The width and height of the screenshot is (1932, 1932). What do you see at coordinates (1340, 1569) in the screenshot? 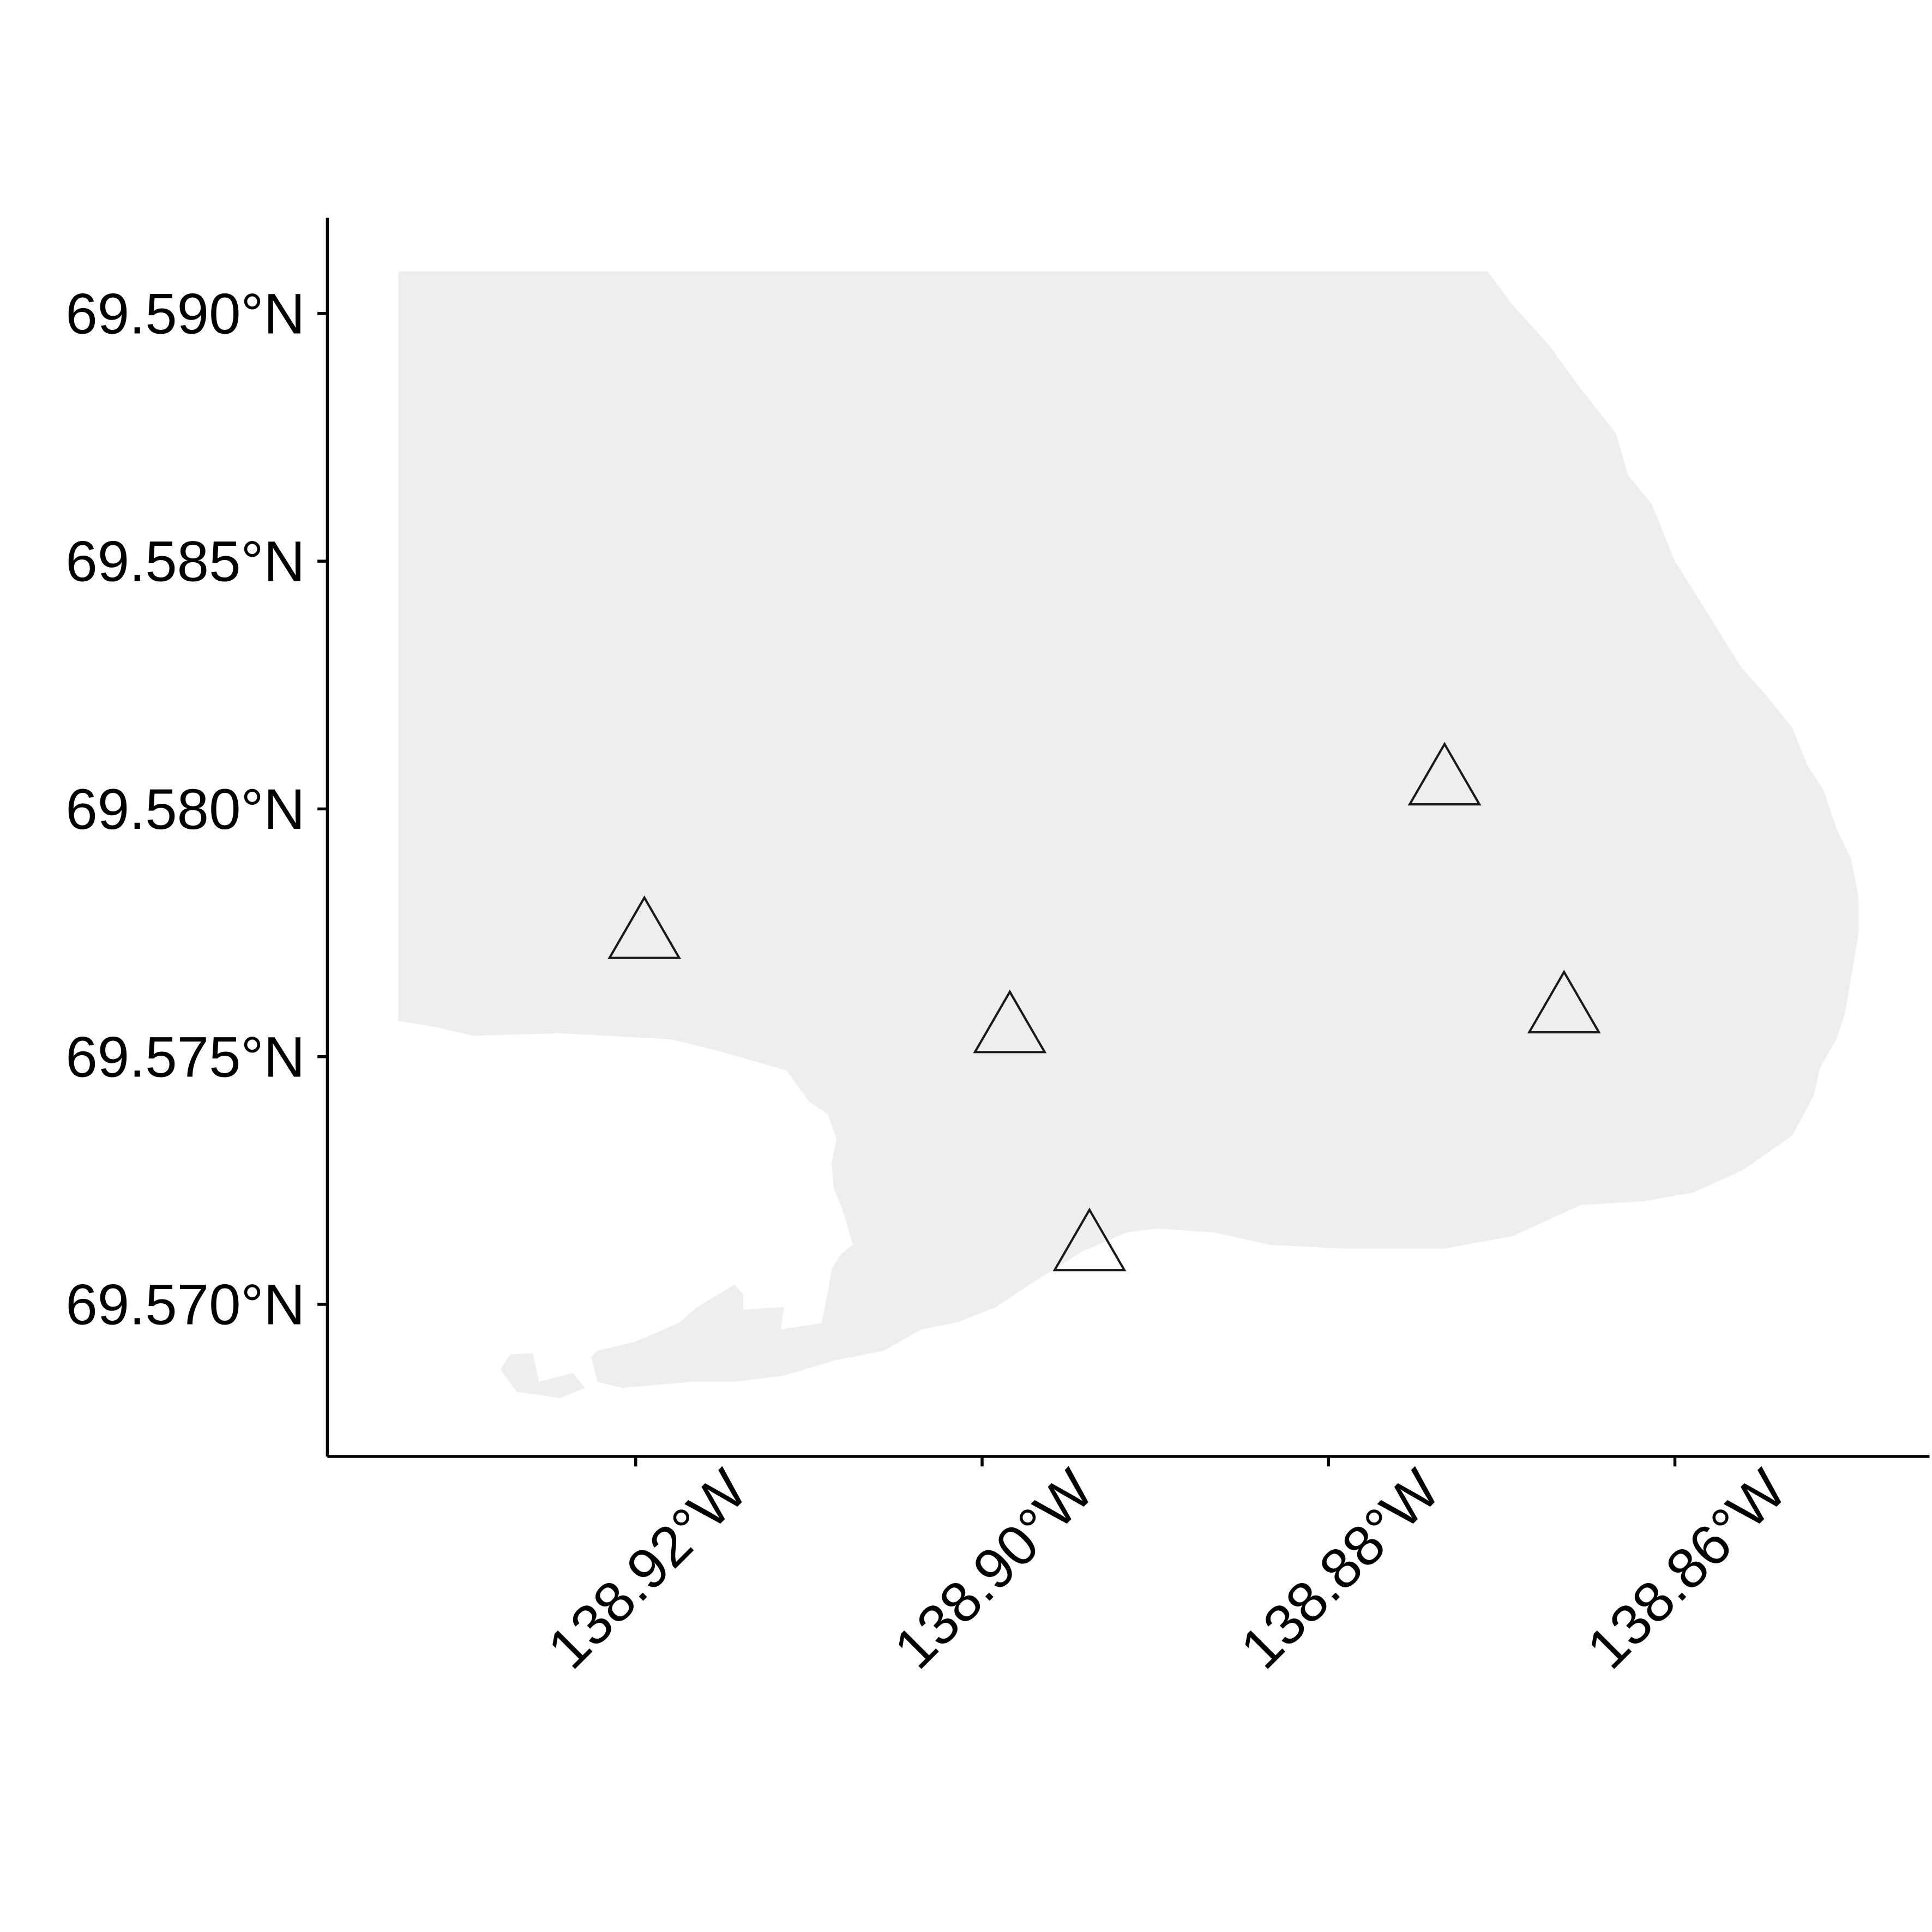
I see `x-tick-label: 138.88°W` at bounding box center [1340, 1569].